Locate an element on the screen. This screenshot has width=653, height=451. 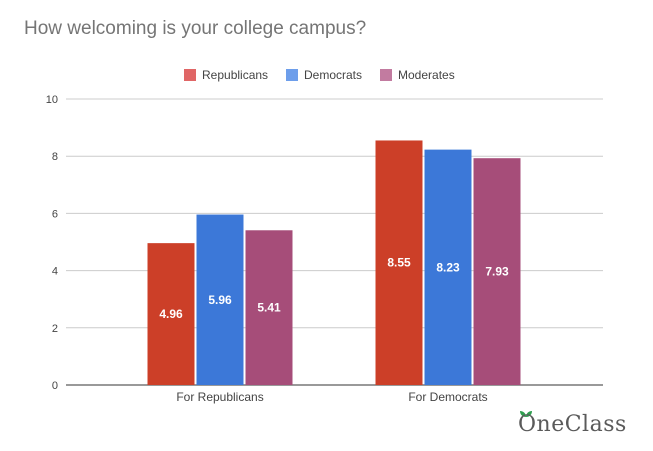
bar-moderates-for-republicans is located at coordinates (269, 307).